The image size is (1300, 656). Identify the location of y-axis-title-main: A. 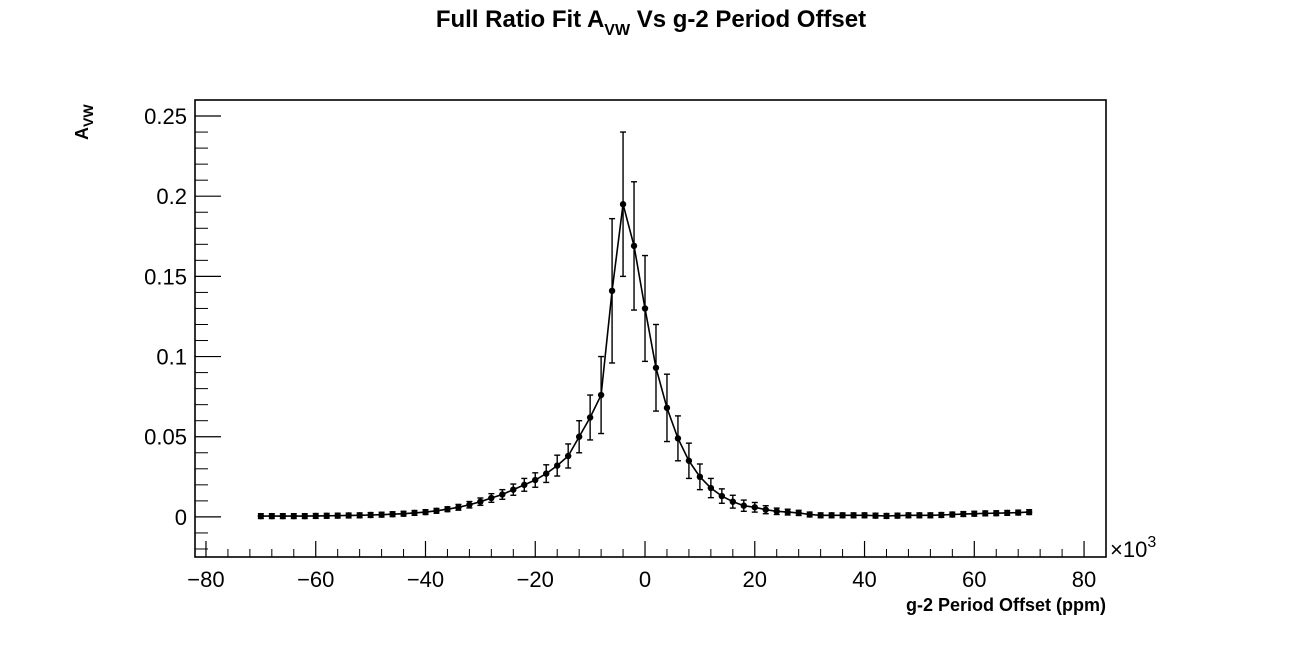
(82, 133).